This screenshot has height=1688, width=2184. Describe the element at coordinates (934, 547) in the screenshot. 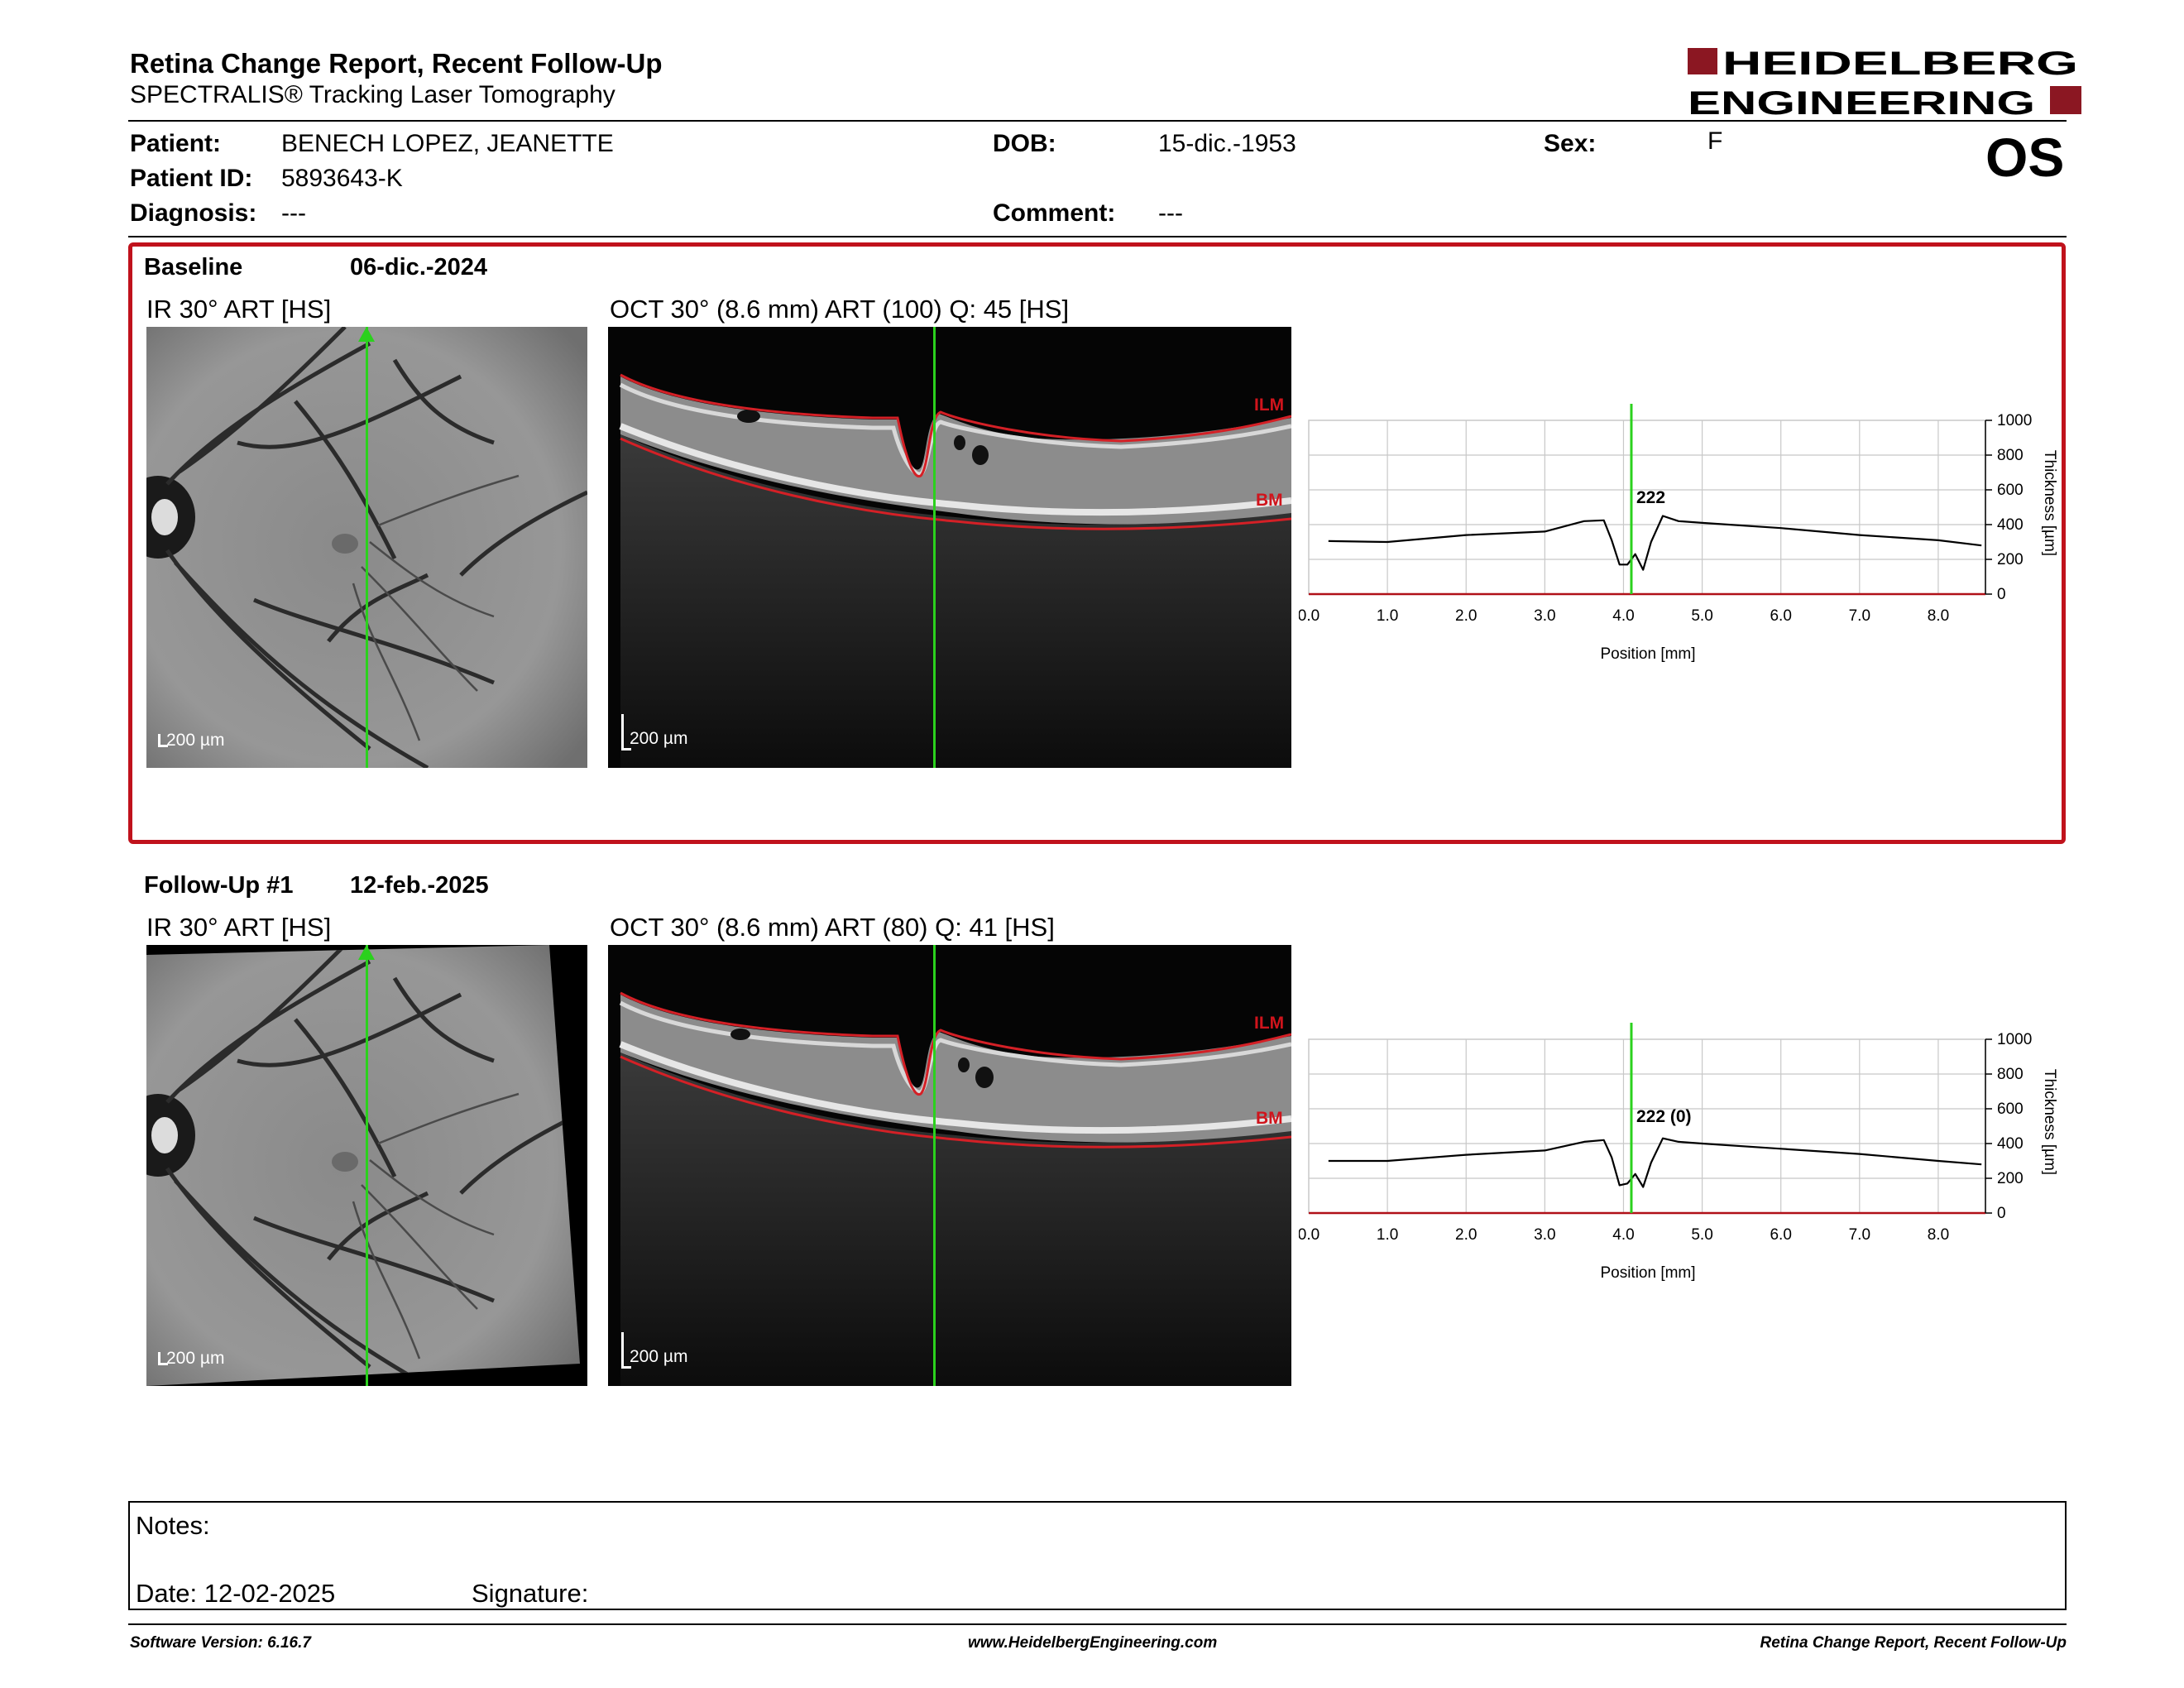

I see `baseline-oct-position-line` at that location.